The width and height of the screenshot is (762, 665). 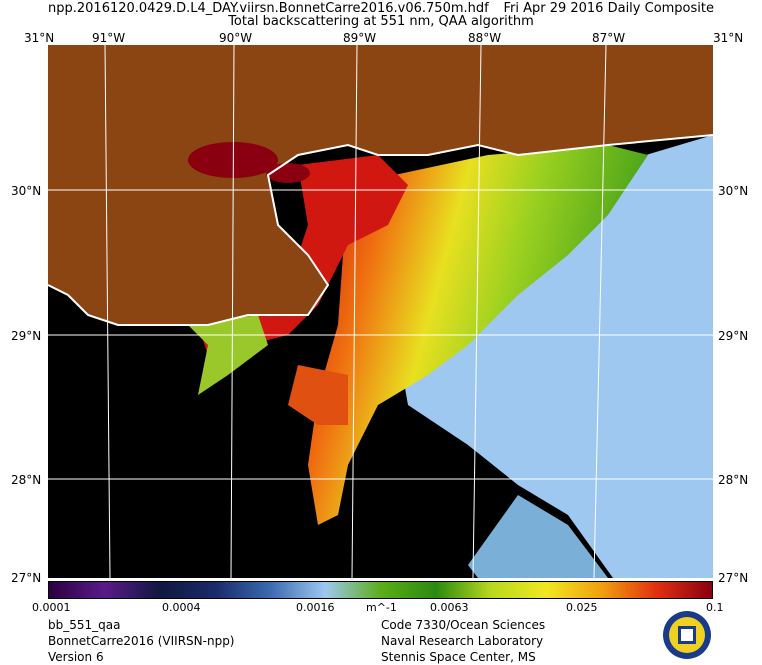 I want to click on corner-label-bottom-left: 27°N, so click(x=26, y=578).